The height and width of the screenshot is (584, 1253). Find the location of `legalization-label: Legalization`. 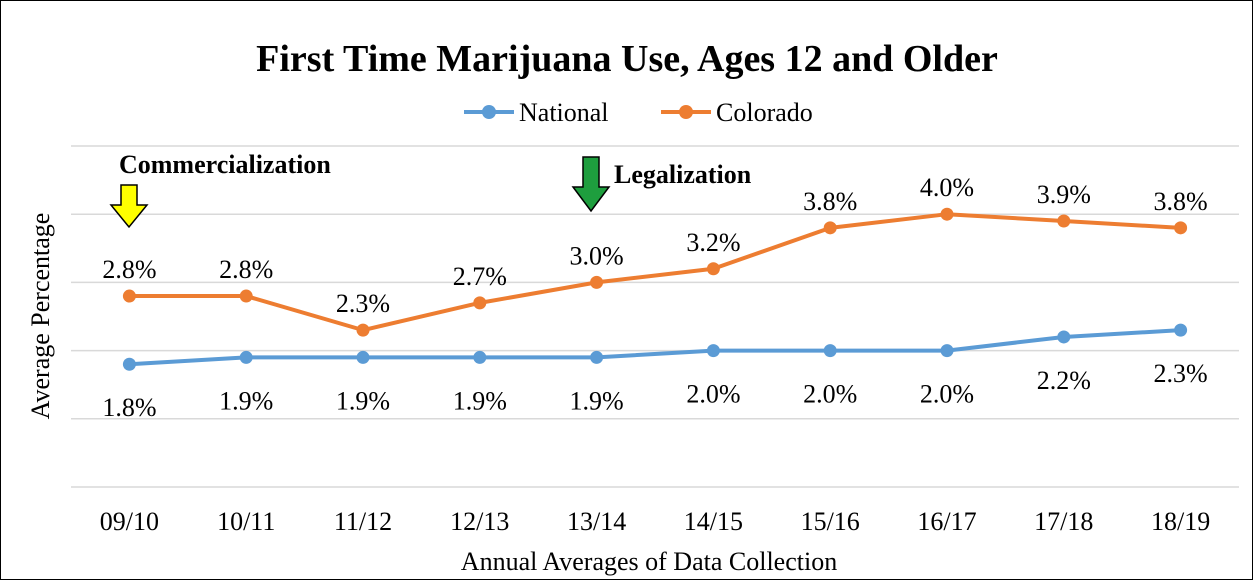

legalization-label: Legalization is located at coordinates (683, 174).